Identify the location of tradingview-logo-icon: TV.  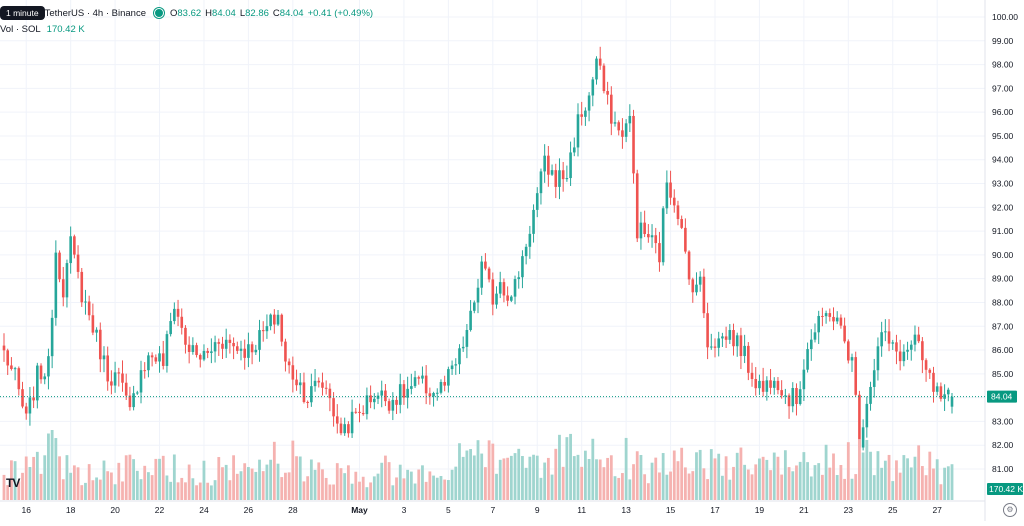
(13, 483).